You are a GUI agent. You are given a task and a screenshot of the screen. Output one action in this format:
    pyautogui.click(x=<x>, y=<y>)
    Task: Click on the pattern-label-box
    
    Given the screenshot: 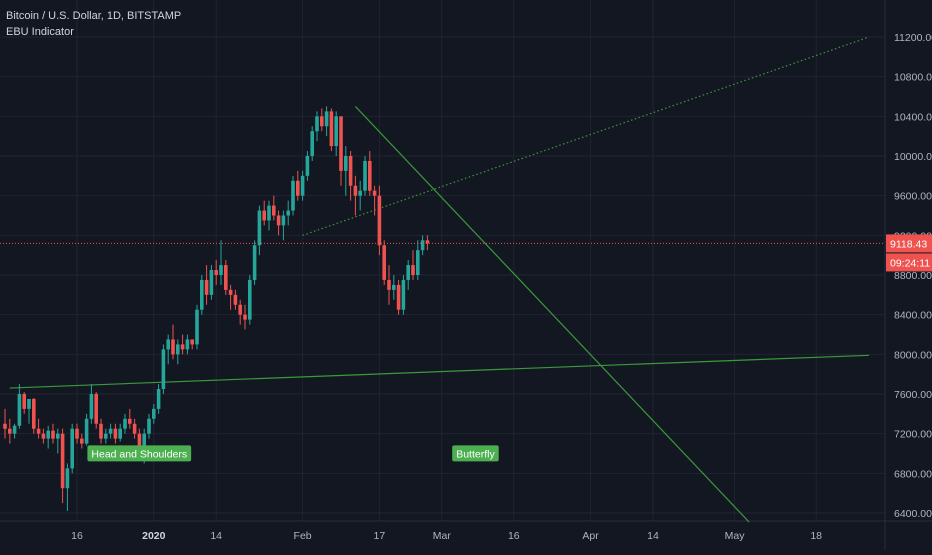 What is the action you would take?
    pyautogui.click(x=475, y=453)
    